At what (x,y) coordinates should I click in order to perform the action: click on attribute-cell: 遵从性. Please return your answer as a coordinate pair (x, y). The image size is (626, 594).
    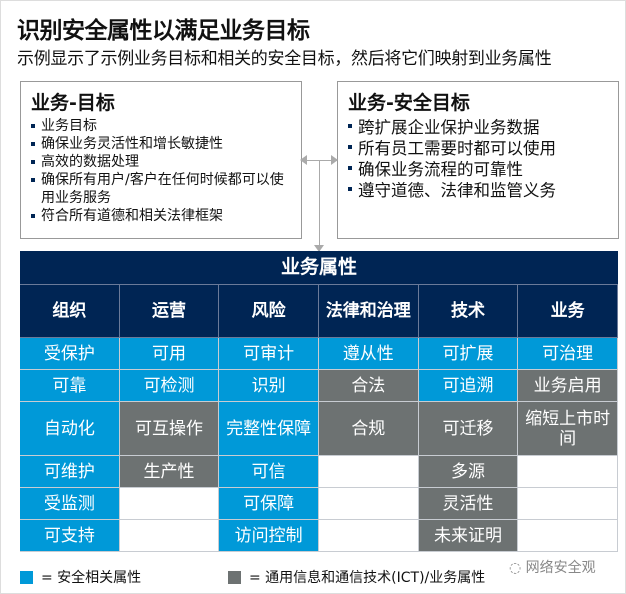
    Looking at the image, I should click on (368, 354).